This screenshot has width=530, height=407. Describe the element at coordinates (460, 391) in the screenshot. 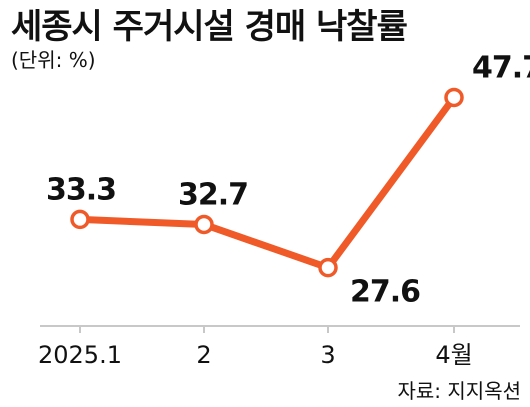

I see `source-note: 자료: 지지옥션` at that location.